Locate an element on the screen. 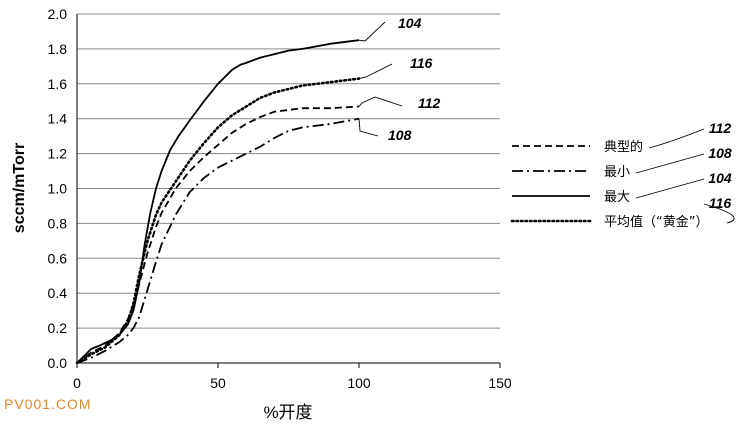 The image size is (750, 428). legend-ref-116: 116 is located at coordinates (720, 203).